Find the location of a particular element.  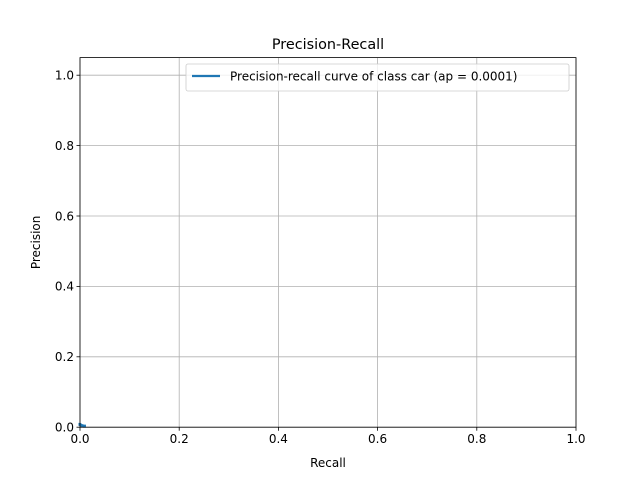

y-tick-label: 0.8 is located at coordinates (64, 146).